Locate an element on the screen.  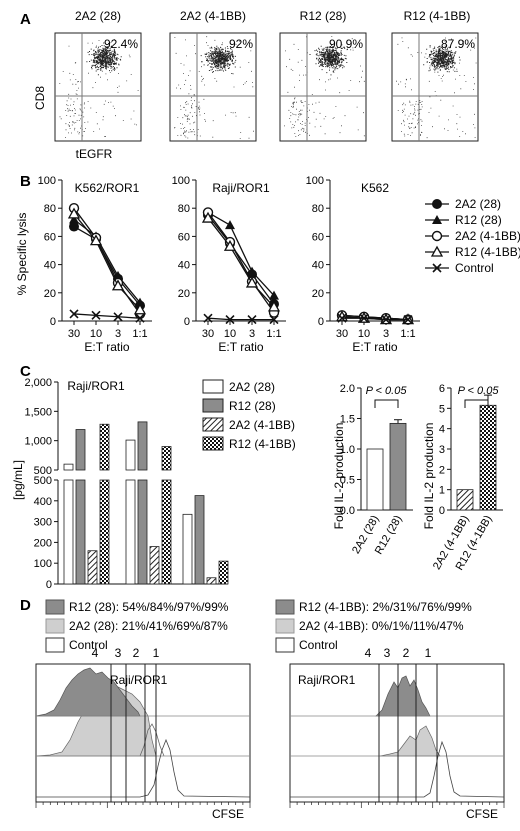
legend-entry: 2A2 (28) is located at coordinates (252, 387).